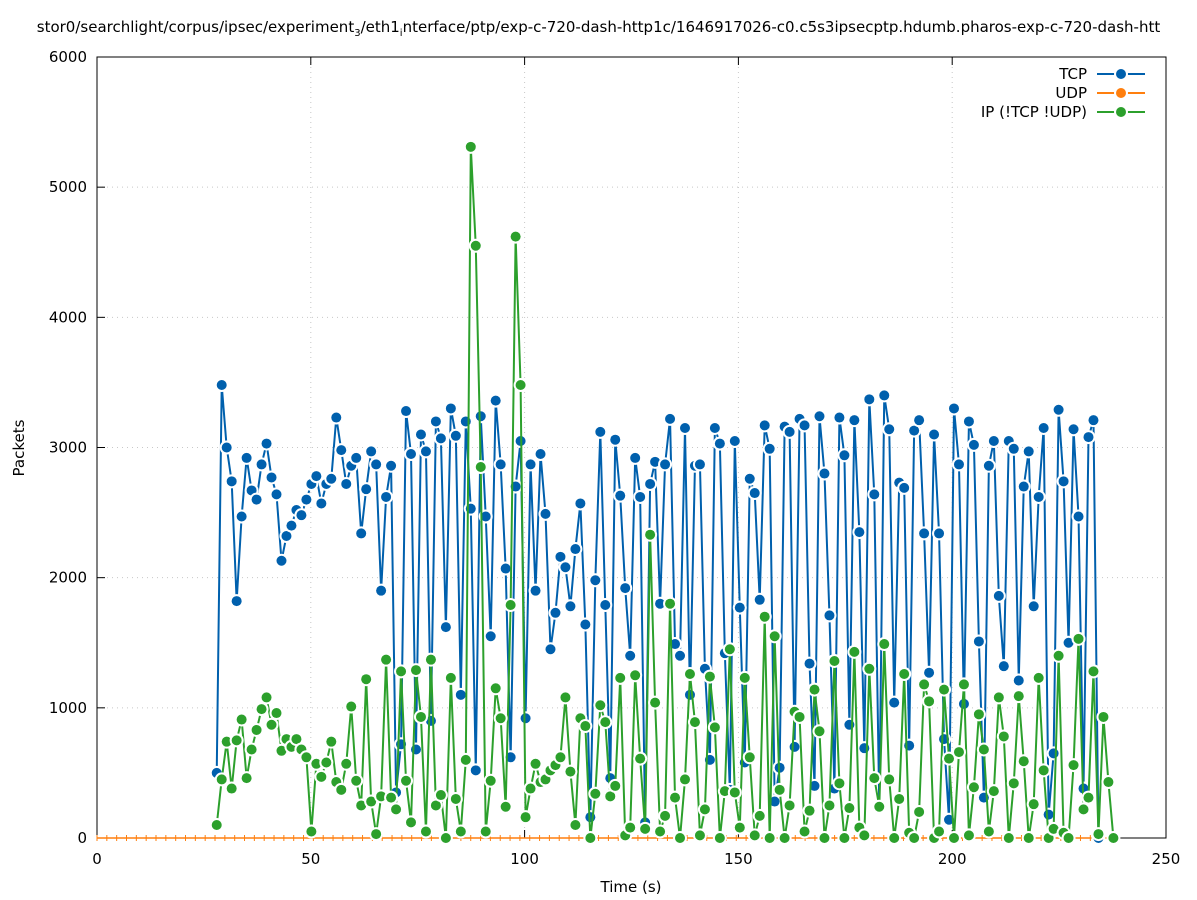 This screenshot has height=900, width=1197. I want to click on y-tick-label: 0, so click(82, 838).